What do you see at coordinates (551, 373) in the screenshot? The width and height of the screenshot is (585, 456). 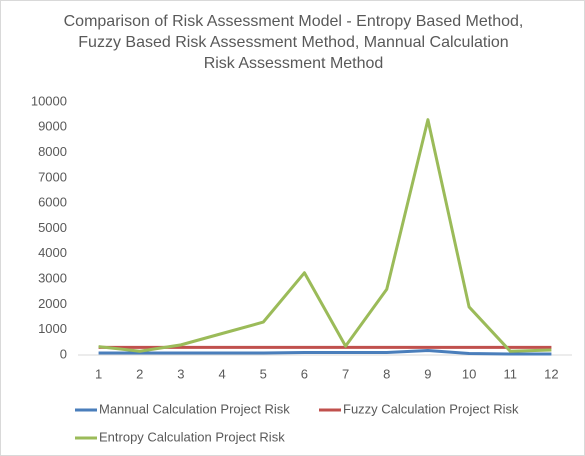 I see `x-tick-label: 12` at bounding box center [551, 373].